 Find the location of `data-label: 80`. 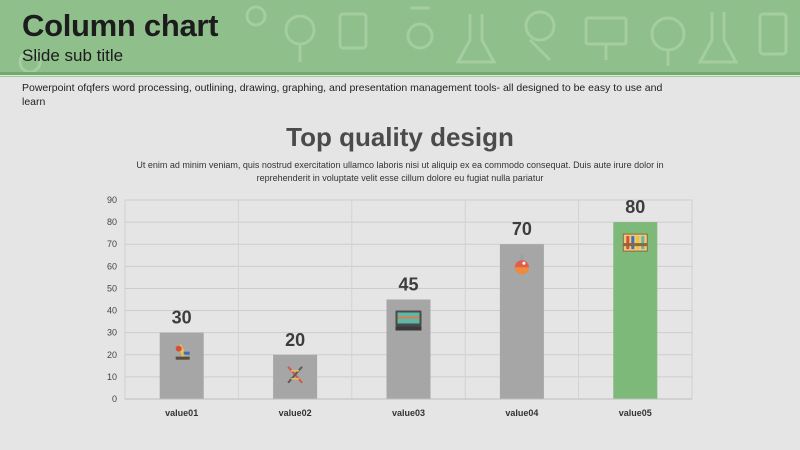

data-label: 80 is located at coordinates (635, 207).